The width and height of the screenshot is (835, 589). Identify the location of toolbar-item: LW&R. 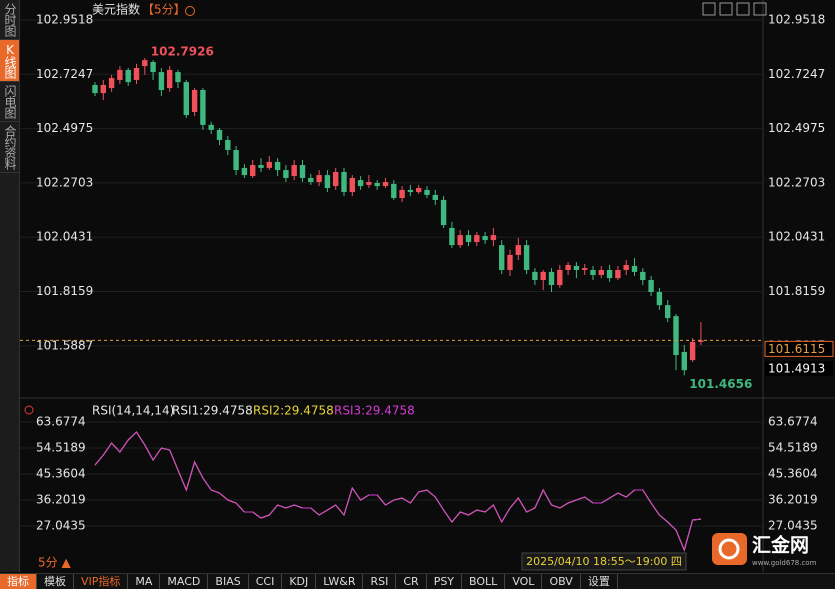
(340, 581).